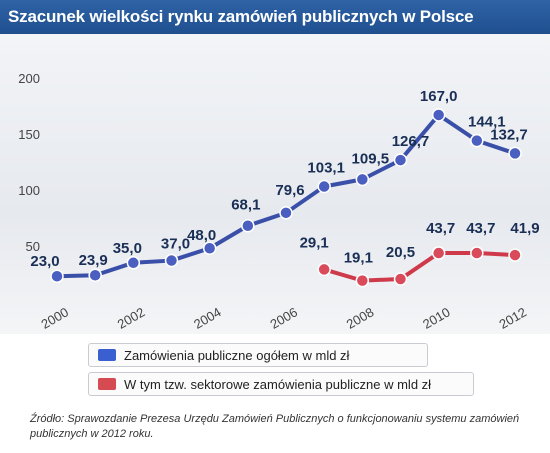 The image size is (550, 453). Describe the element at coordinates (371, 158) in the screenshot. I see `data-label-total: 109,5` at that location.